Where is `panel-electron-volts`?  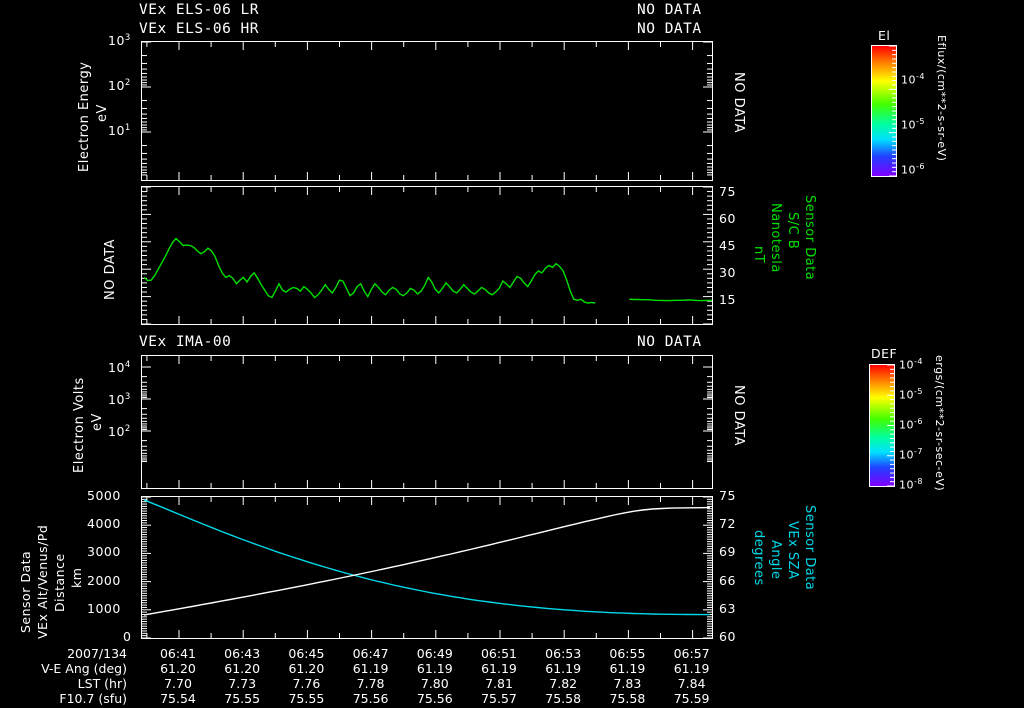 panel-electron-volts is located at coordinates (427, 422).